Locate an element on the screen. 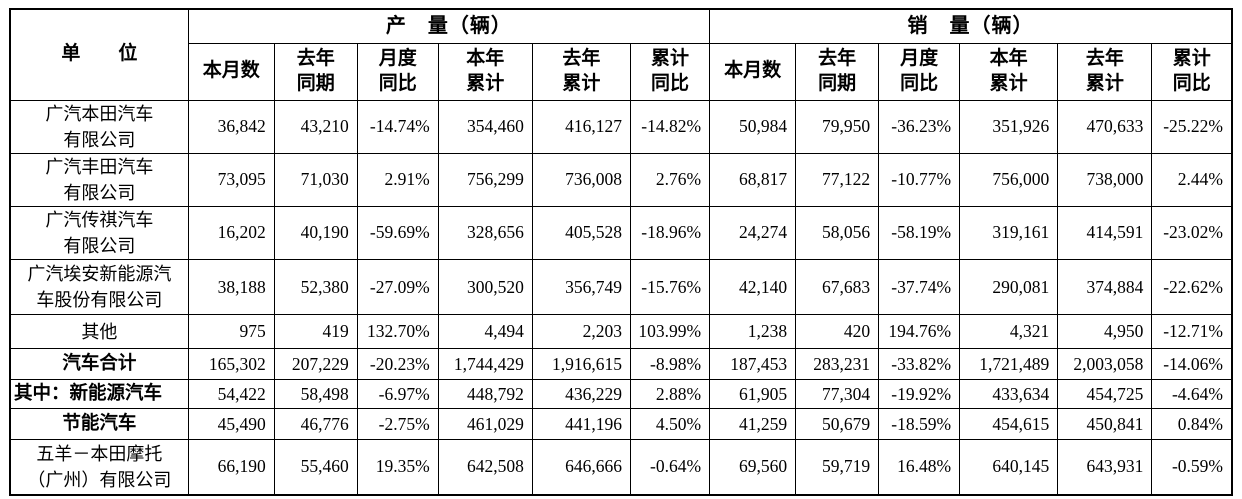  cell: 643,931 is located at coordinates (1105, 467).